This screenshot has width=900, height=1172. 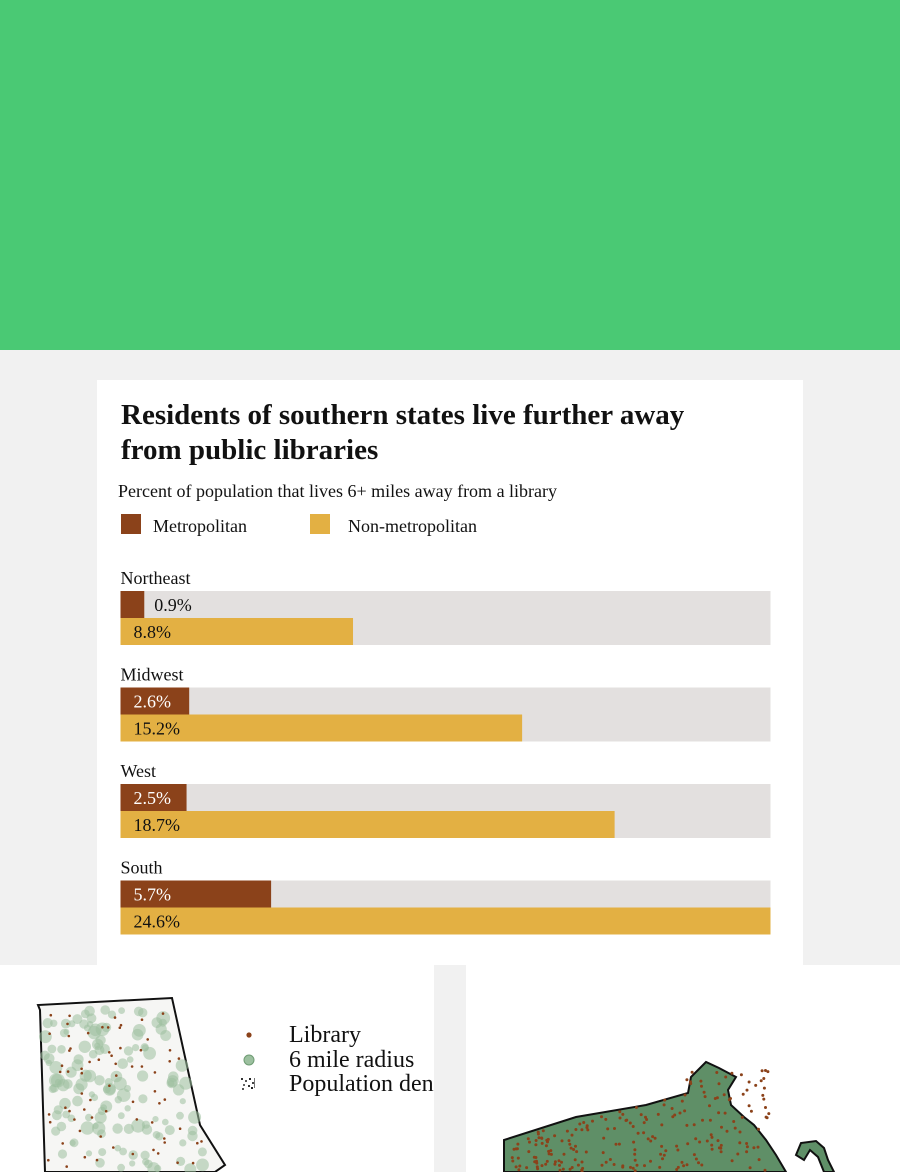 I want to click on legend-swatch-non-metropolitan, so click(x=320, y=524).